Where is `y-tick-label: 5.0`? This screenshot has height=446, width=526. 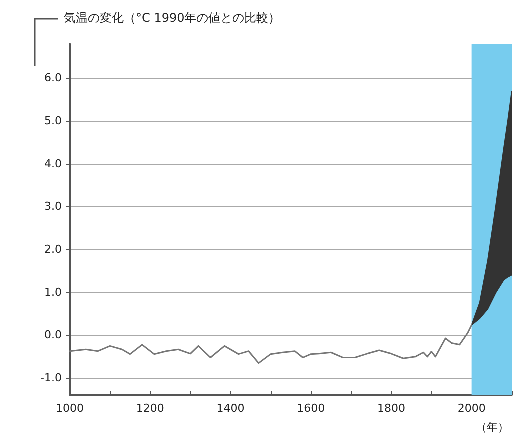
y-tick-label: 5.0 is located at coordinates (53, 121).